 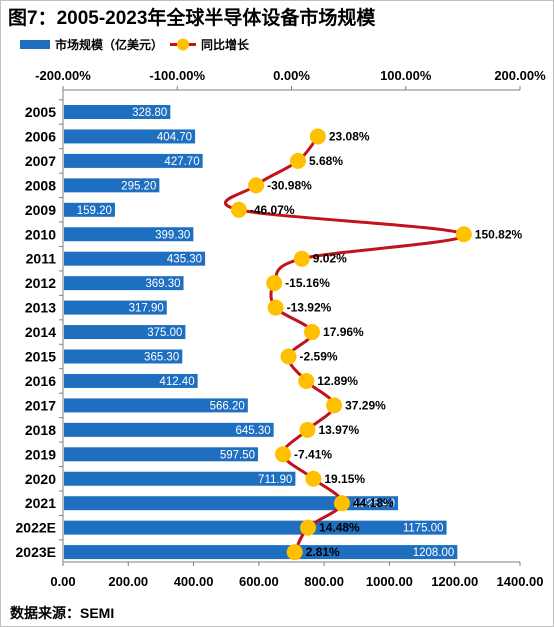 What do you see at coordinates (323, 552) in the screenshot?
I see `growth-value-label: 2.81%` at bounding box center [323, 552].